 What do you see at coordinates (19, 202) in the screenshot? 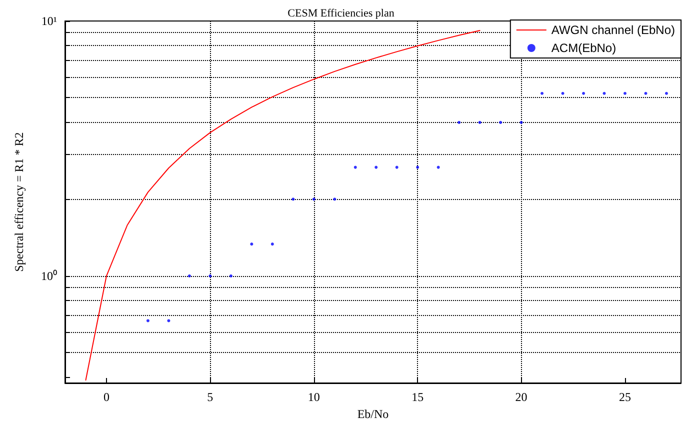
I see `y-axis-title: Spectral efficency = R1 * R2` at bounding box center [19, 202].